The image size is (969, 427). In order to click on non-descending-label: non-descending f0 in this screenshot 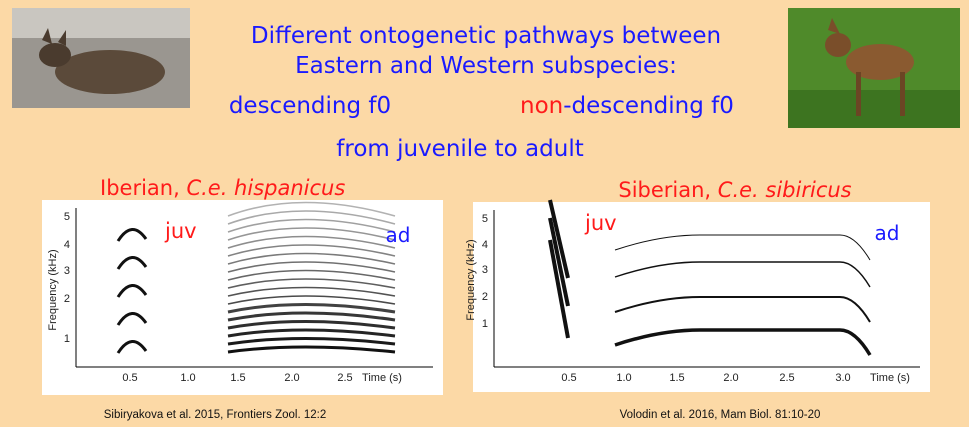, I will do `click(627, 106)`.